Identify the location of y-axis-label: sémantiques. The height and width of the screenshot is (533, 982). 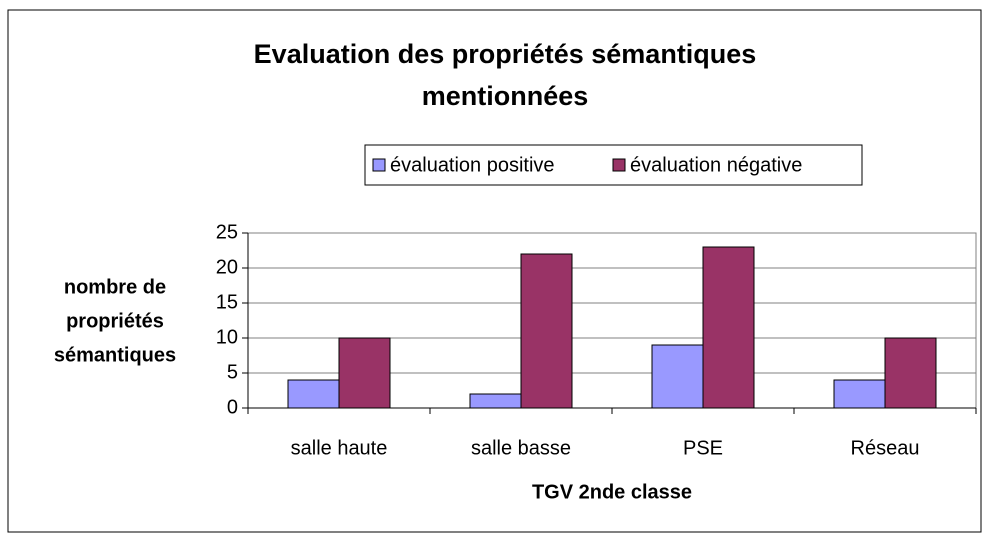
(115, 355).